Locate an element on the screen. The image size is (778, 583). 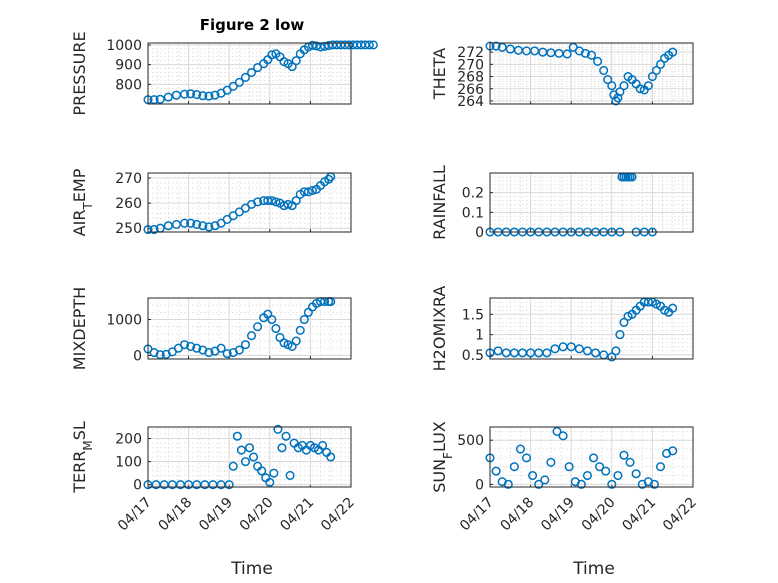
x-tick-label: 04/20 is located at coordinates (599, 515).